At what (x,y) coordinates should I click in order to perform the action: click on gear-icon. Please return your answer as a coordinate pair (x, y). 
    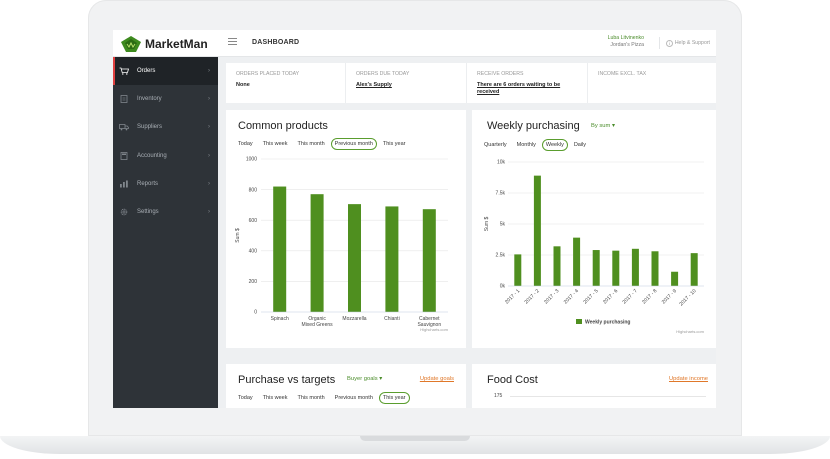
    Looking at the image, I should click on (124, 212).